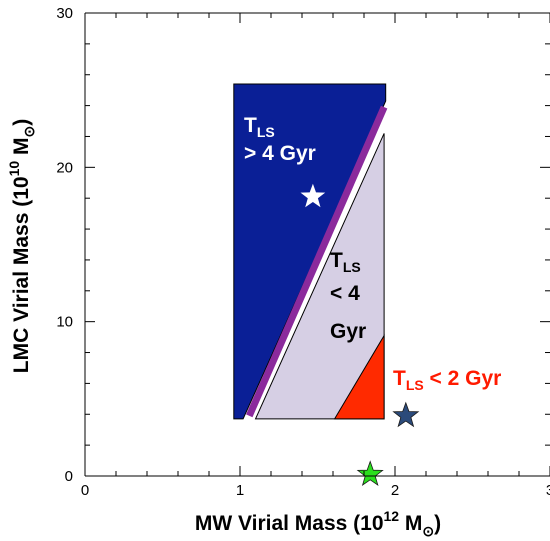 Image resolution: width=550 pixels, height=541 pixels. Describe the element at coordinates (240, 490) in the screenshot. I see `x-tick-label: 1` at that location.